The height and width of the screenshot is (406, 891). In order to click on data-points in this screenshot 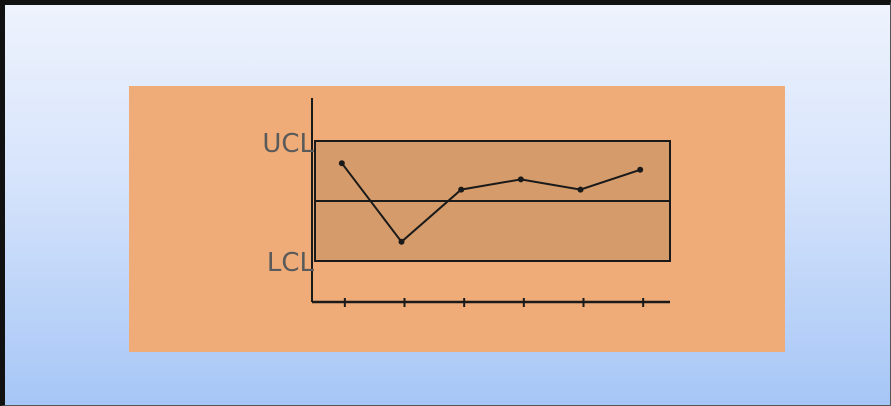, I will do `click(491, 202)`.